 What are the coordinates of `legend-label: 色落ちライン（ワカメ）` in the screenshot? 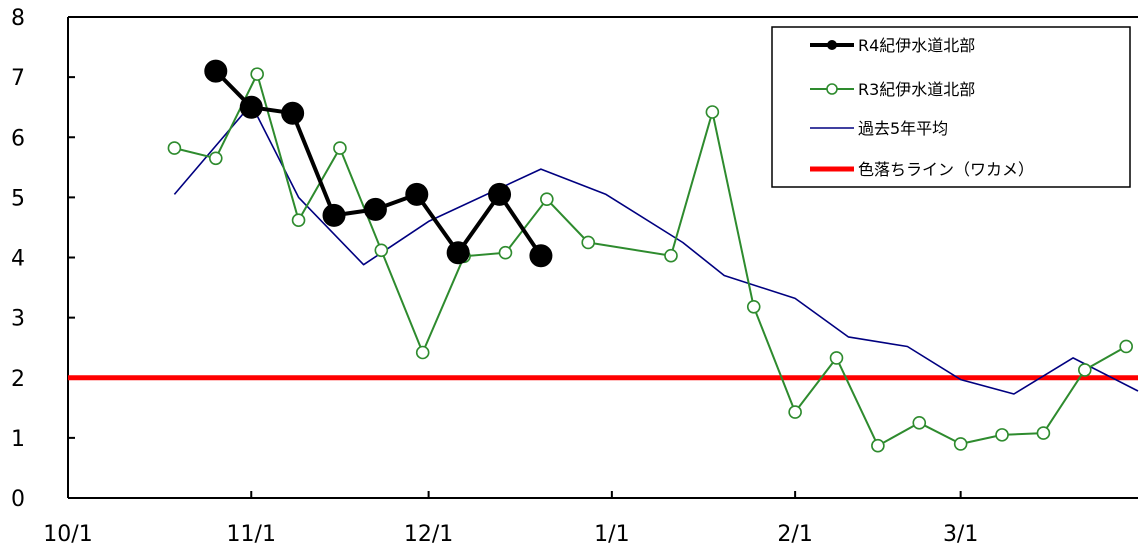 It's located at (946, 169).